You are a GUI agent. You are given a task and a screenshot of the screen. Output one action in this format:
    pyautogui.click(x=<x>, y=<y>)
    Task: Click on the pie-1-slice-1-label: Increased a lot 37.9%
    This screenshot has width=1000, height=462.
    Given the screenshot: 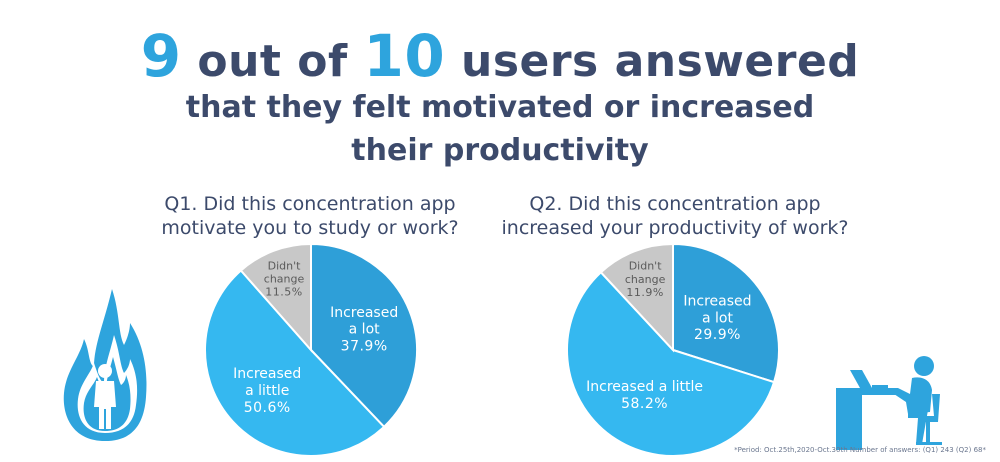 What is the action you would take?
    pyautogui.click(x=364, y=330)
    